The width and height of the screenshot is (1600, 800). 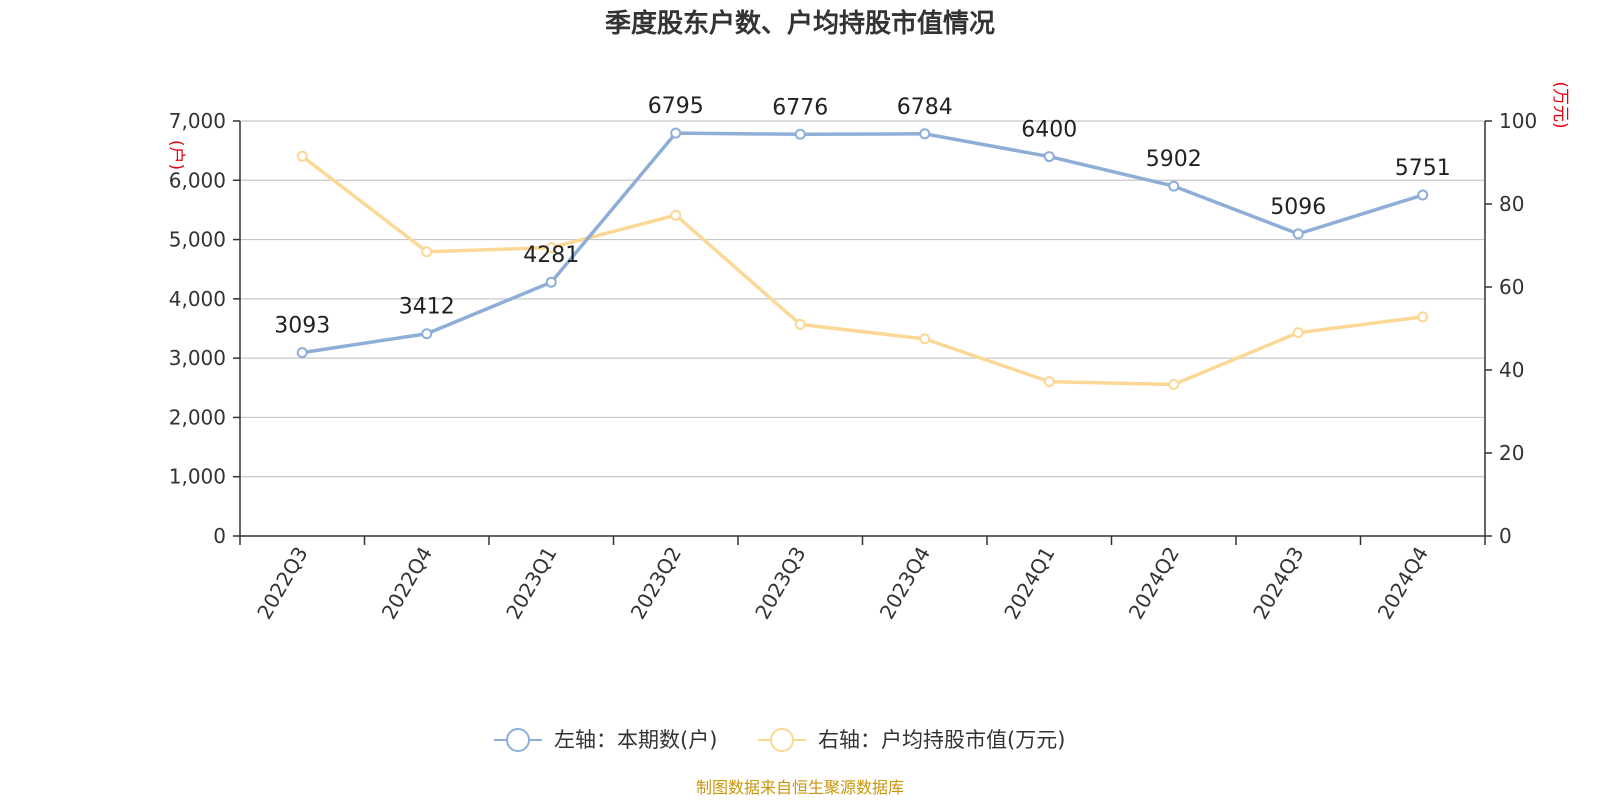 What do you see at coordinates (204, 328) in the screenshot?
I see `left-axis-ticks: 0 1,000 2,000 3,000 4,000 5,000 6,000 7,000` at bounding box center [204, 328].